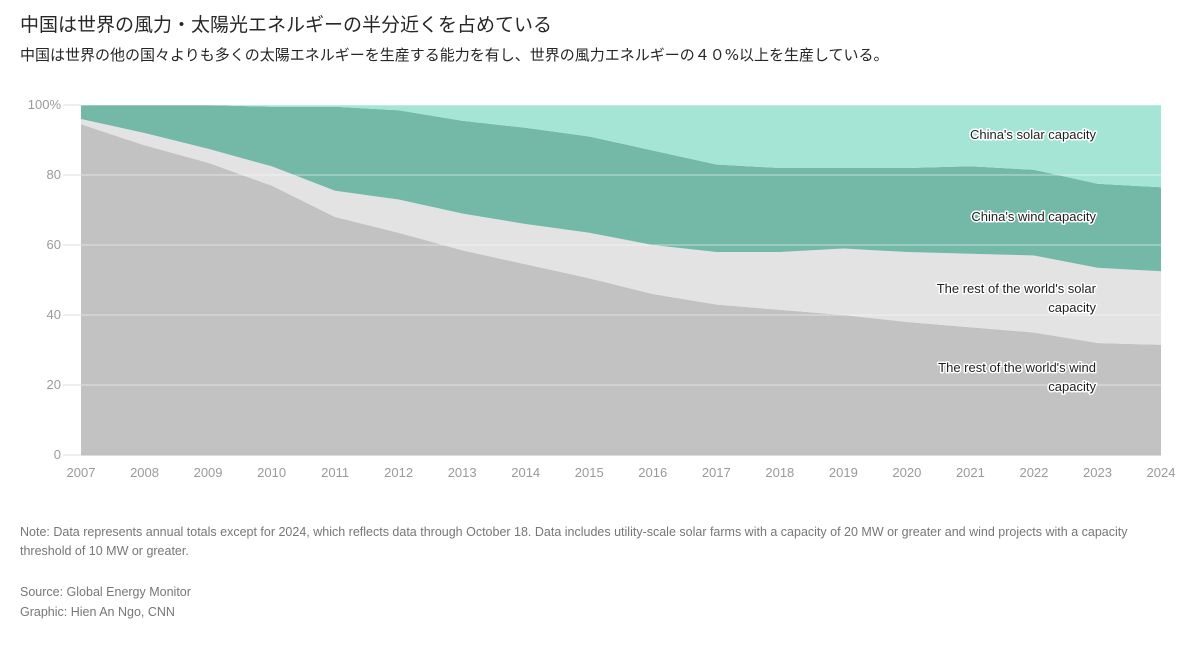 Image resolution: width=1200 pixels, height=649 pixels. Describe the element at coordinates (652, 472) in the screenshot. I see `x-tick-label: 2016` at that location.